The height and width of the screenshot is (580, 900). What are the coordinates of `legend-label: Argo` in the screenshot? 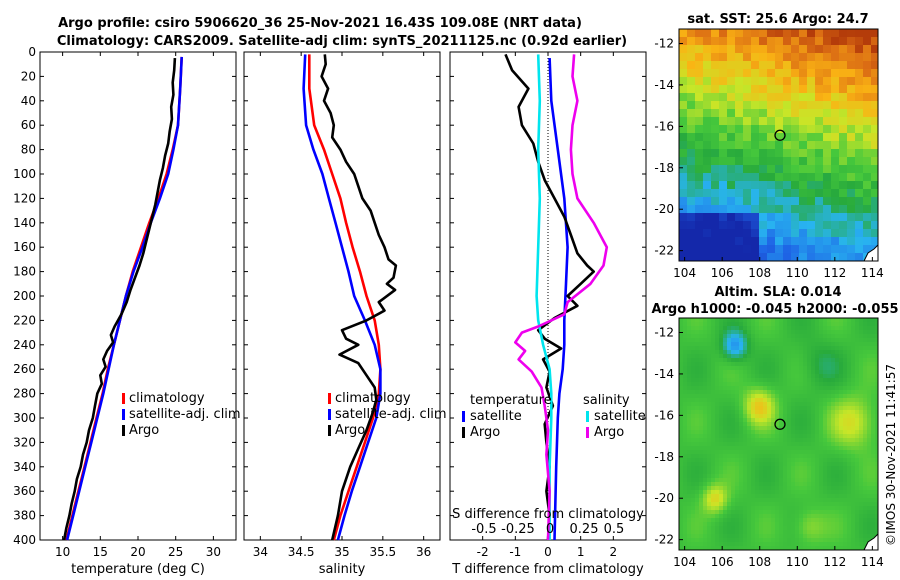 It's located at (609, 432).